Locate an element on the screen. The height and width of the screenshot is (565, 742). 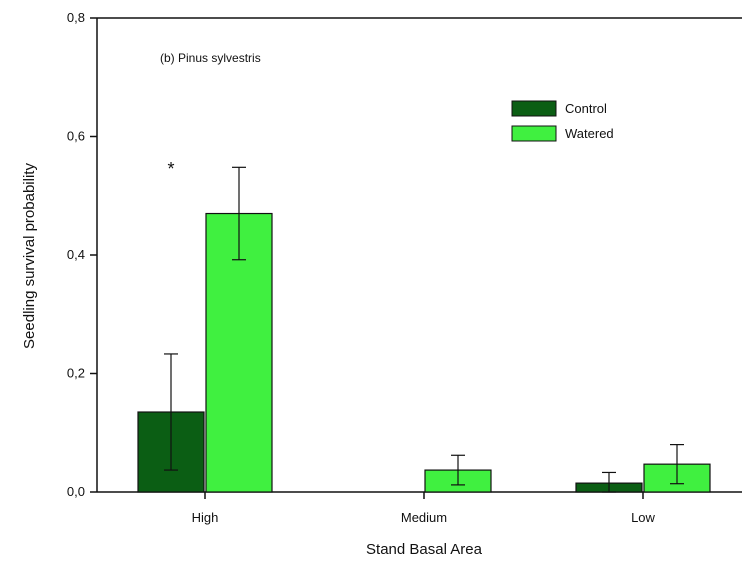
legend-label-control: Control is located at coordinates (586, 108).